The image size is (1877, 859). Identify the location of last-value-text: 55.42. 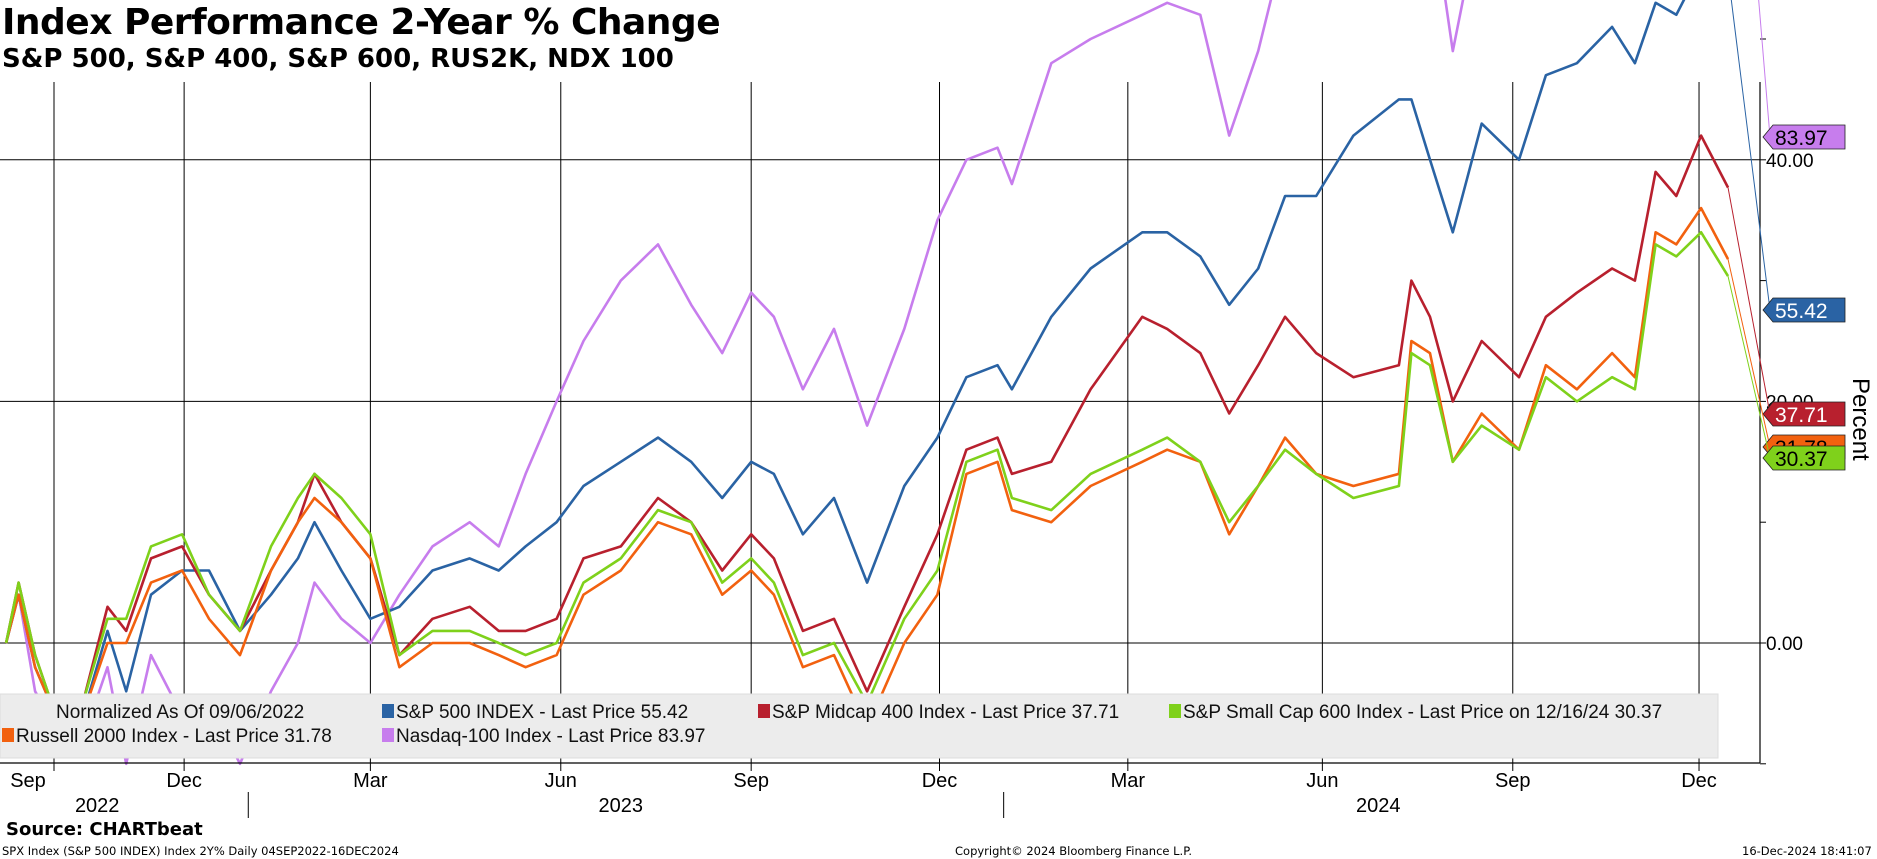
(1801, 311).